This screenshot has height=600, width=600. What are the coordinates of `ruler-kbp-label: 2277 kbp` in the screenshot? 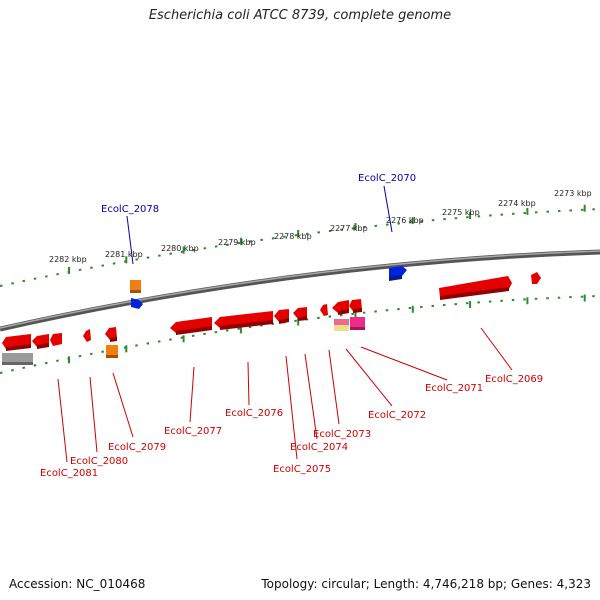 It's located at (349, 228).